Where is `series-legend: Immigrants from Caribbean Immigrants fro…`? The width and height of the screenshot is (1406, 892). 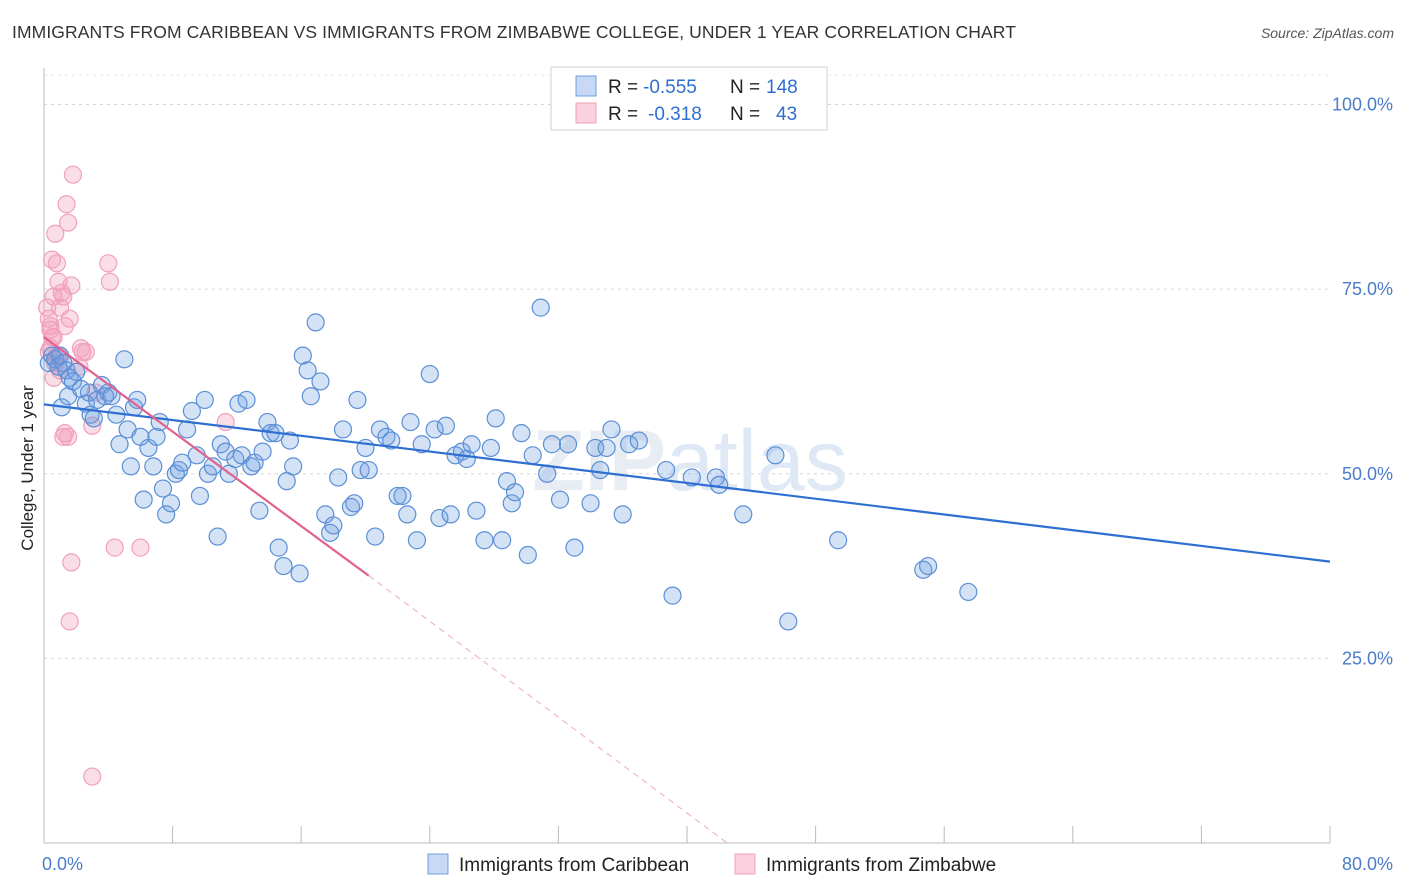
series-legend: Immigrants from Caribbean Immigrants fro… is located at coordinates (711, 864).